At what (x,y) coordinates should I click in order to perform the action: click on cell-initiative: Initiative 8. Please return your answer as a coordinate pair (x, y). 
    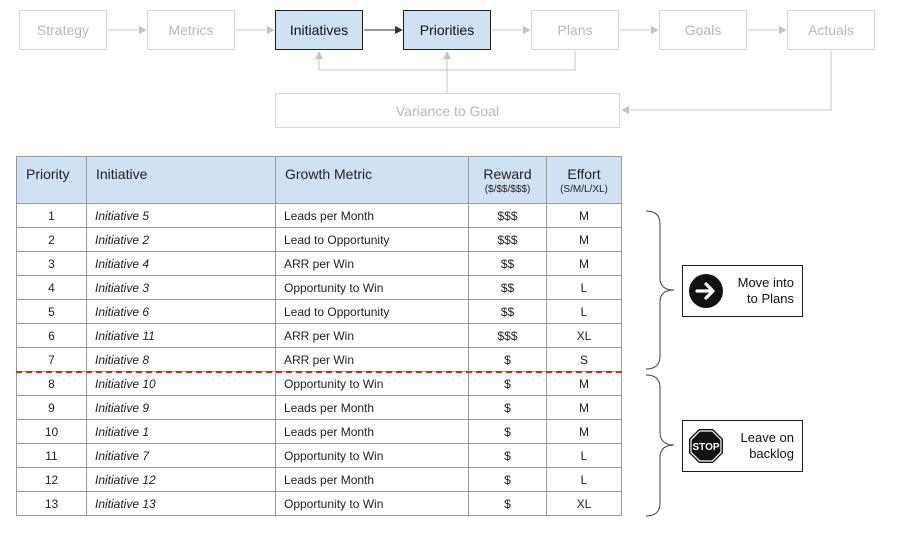
    Looking at the image, I should click on (181, 359).